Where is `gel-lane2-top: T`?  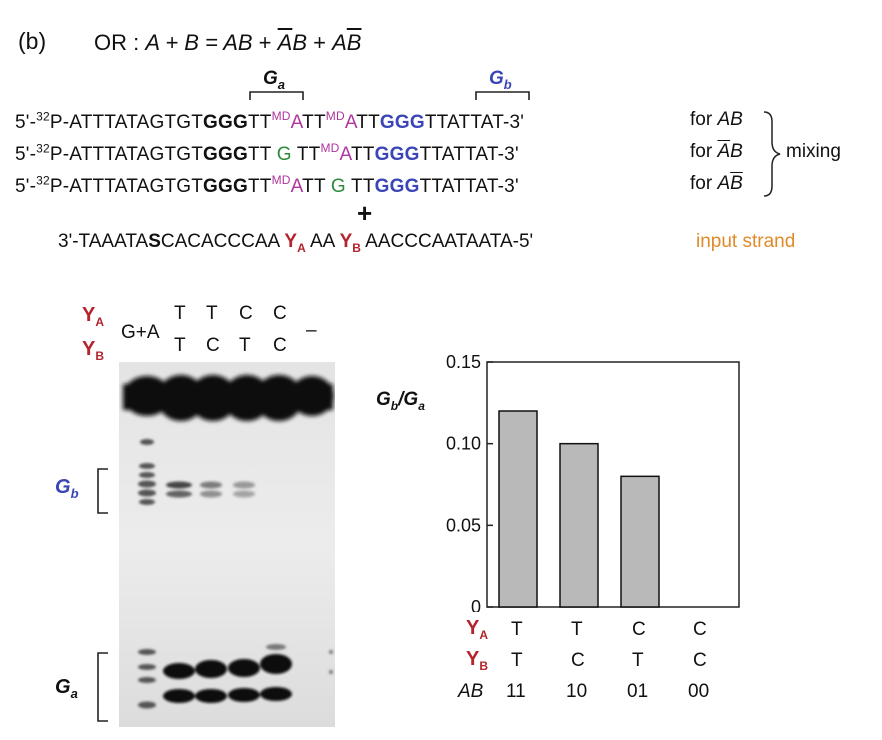 gel-lane2-top: T is located at coordinates (212, 313).